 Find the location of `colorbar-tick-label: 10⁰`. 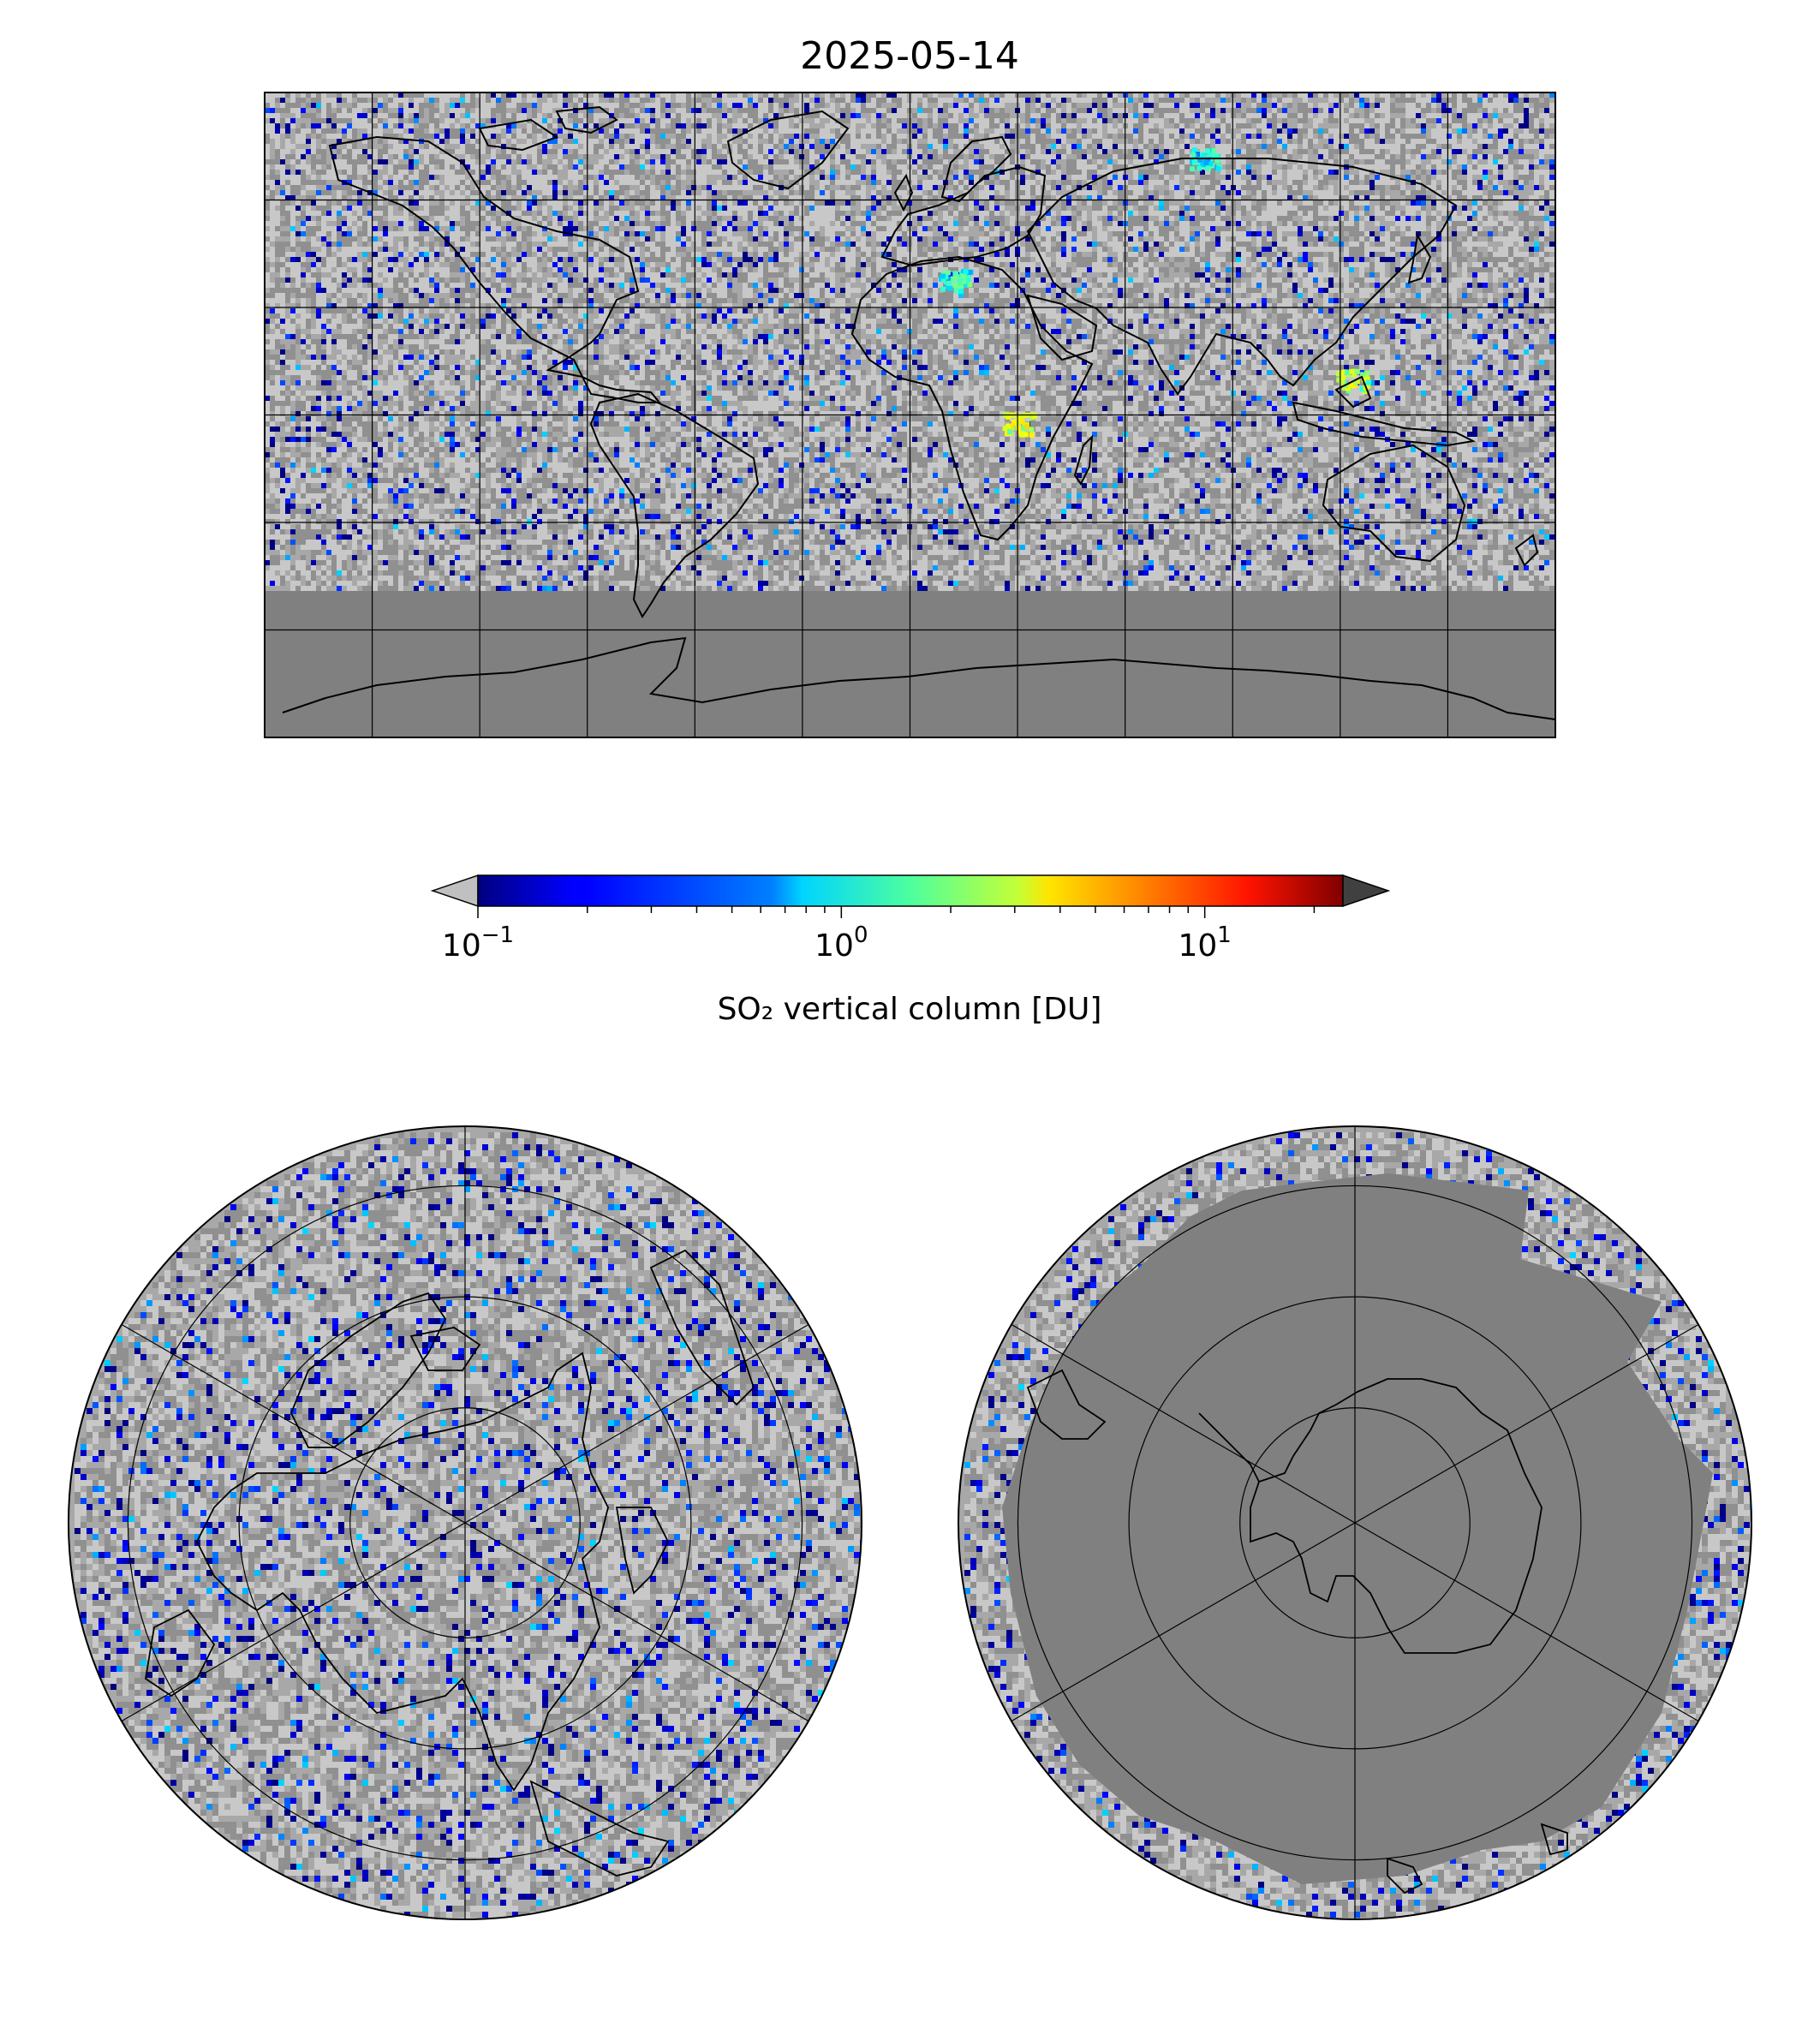

colorbar-tick-label: 10⁰ is located at coordinates (841, 943).